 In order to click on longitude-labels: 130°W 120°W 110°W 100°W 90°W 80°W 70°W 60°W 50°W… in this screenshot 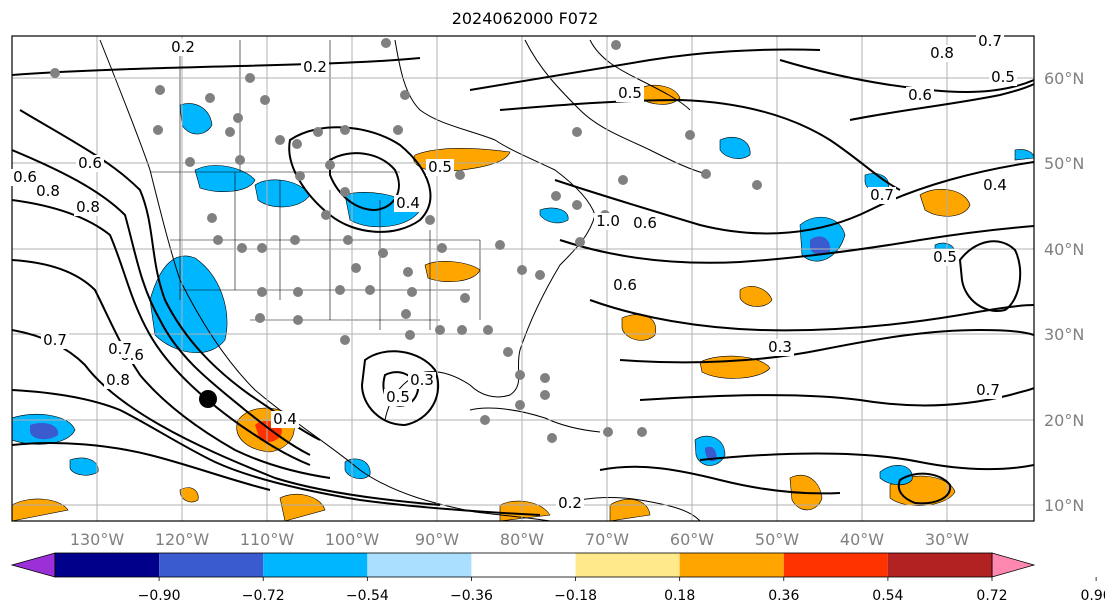, I will do `click(519, 539)`.